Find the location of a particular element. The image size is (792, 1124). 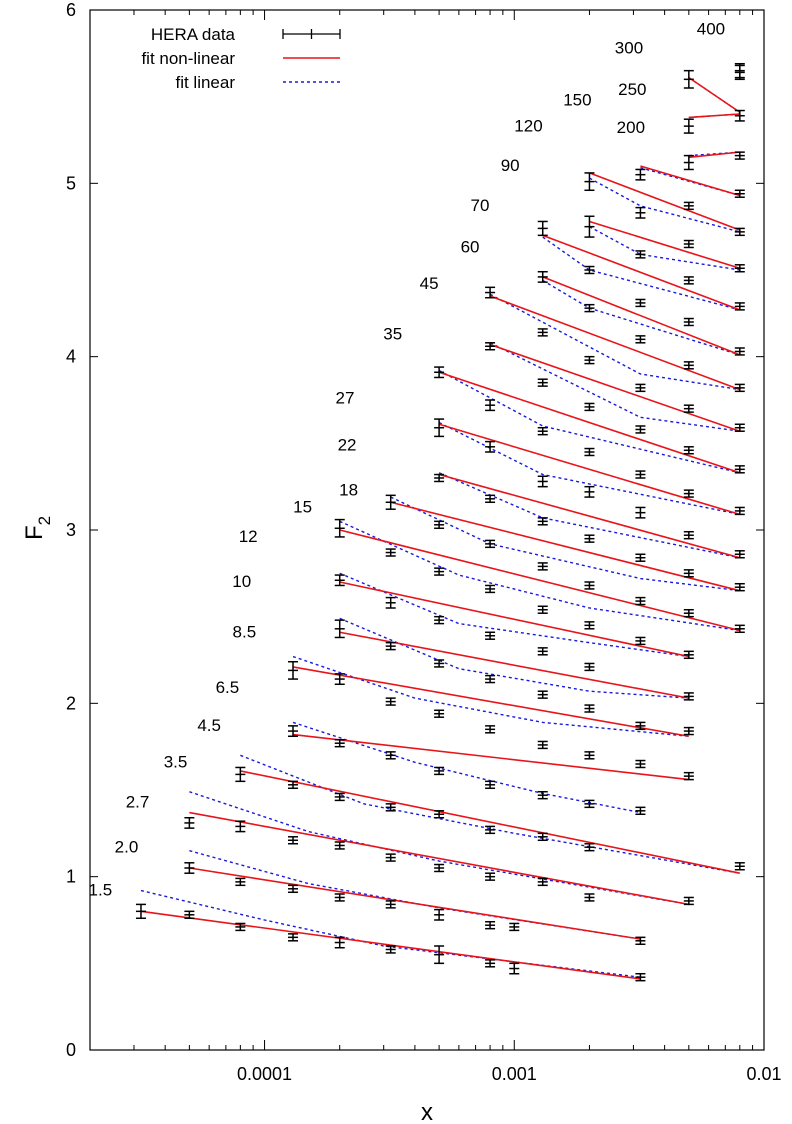

fit-nonlinear-q2-8.5 is located at coordinates (514, 665).